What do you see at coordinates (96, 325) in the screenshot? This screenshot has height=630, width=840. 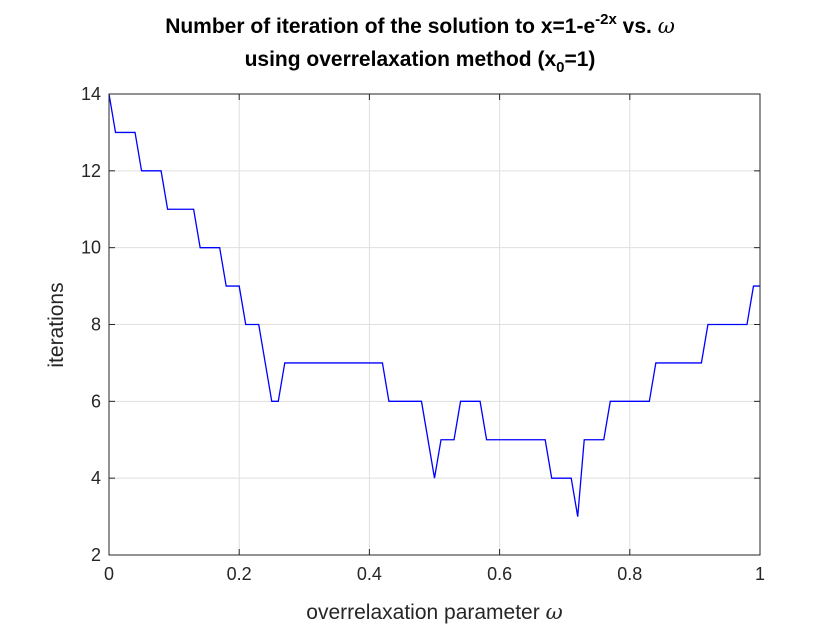 I see `y-tick-label: 8` at bounding box center [96, 325].